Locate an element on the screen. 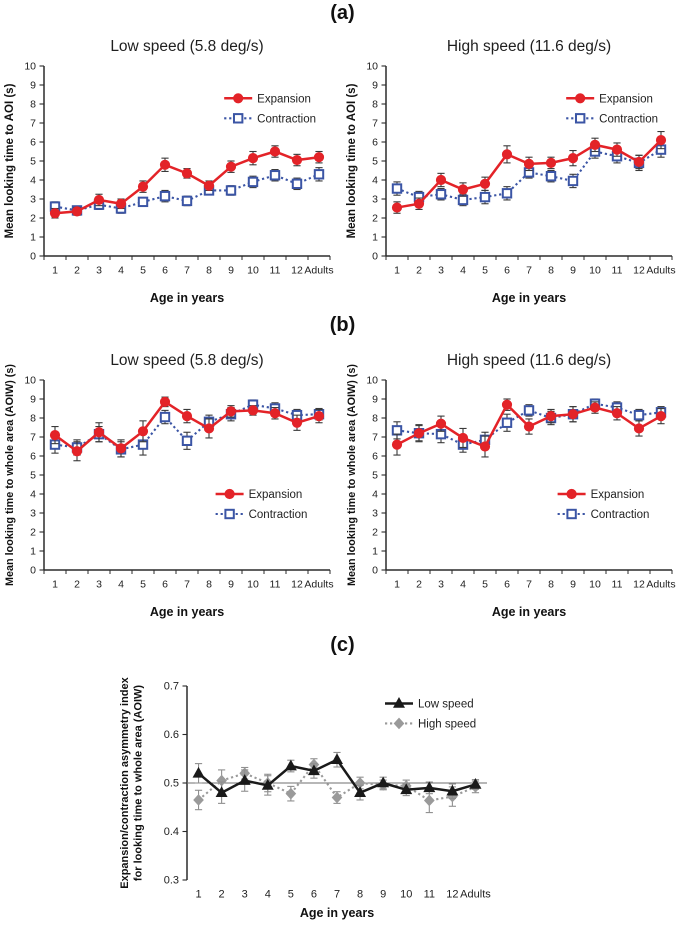 Image resolution: width=685 pixels, height=929 pixels. y-tick-label: 8 is located at coordinates (375, 419).